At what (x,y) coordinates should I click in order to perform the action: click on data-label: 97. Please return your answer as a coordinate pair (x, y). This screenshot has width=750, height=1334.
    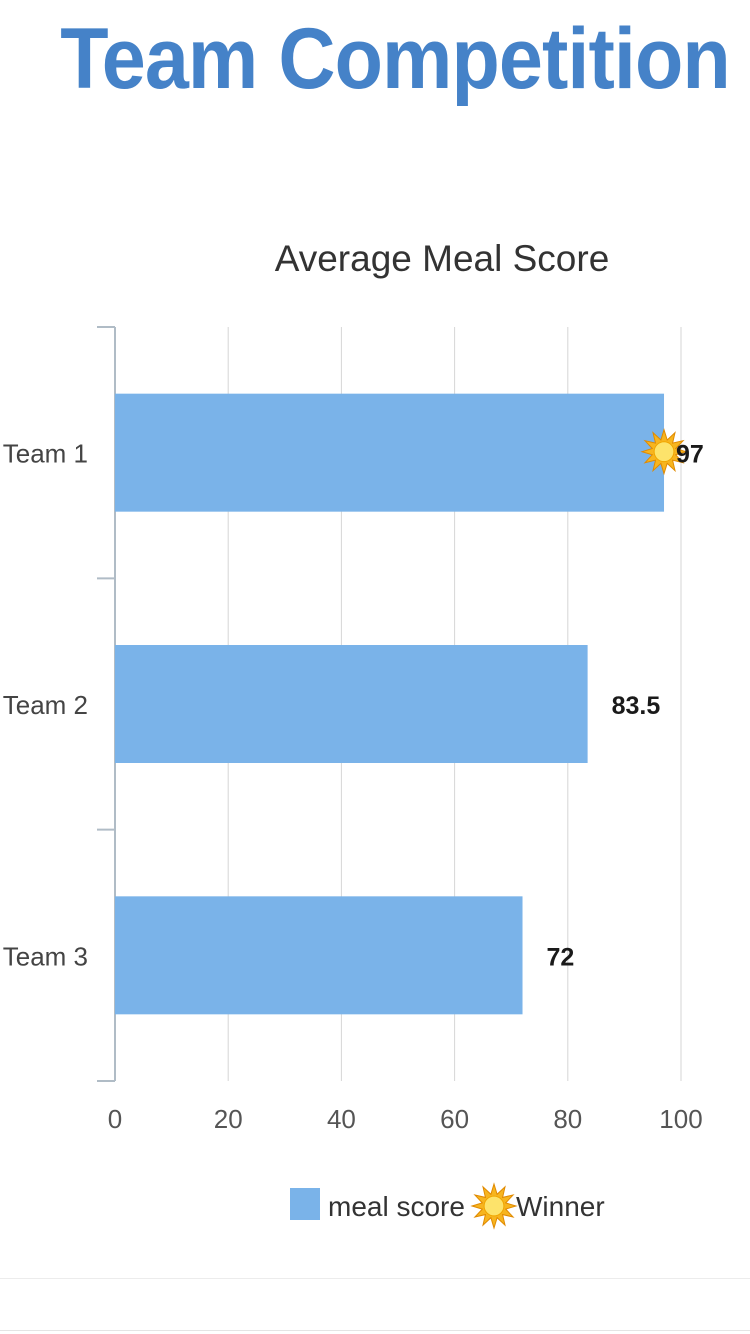
    Looking at the image, I should click on (690, 455).